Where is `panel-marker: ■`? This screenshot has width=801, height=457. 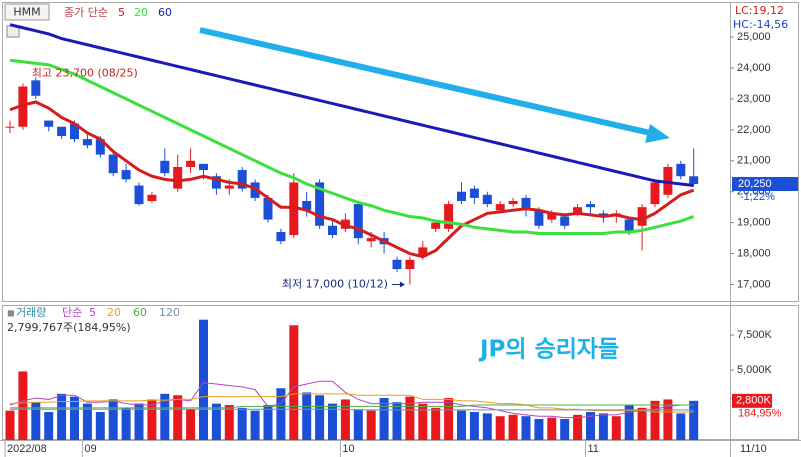 panel-marker: ■ is located at coordinates (11, 313).